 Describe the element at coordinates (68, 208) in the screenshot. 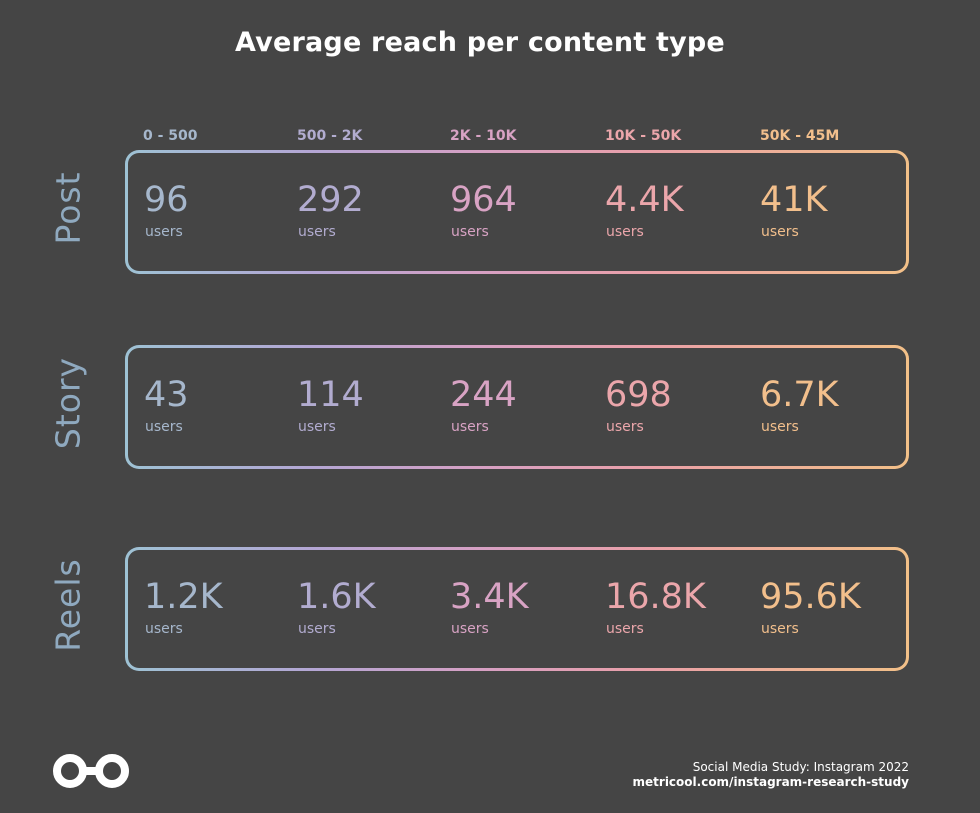

I see `row-label: Post` at that location.